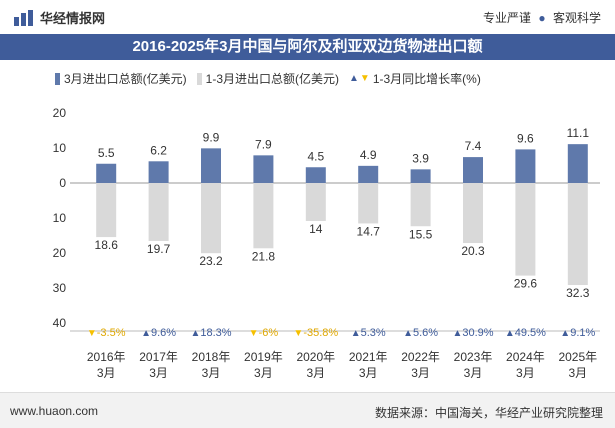  What do you see at coordinates (354, 78) in the screenshot?
I see `triangle-up-icon: ▲` at bounding box center [354, 78].